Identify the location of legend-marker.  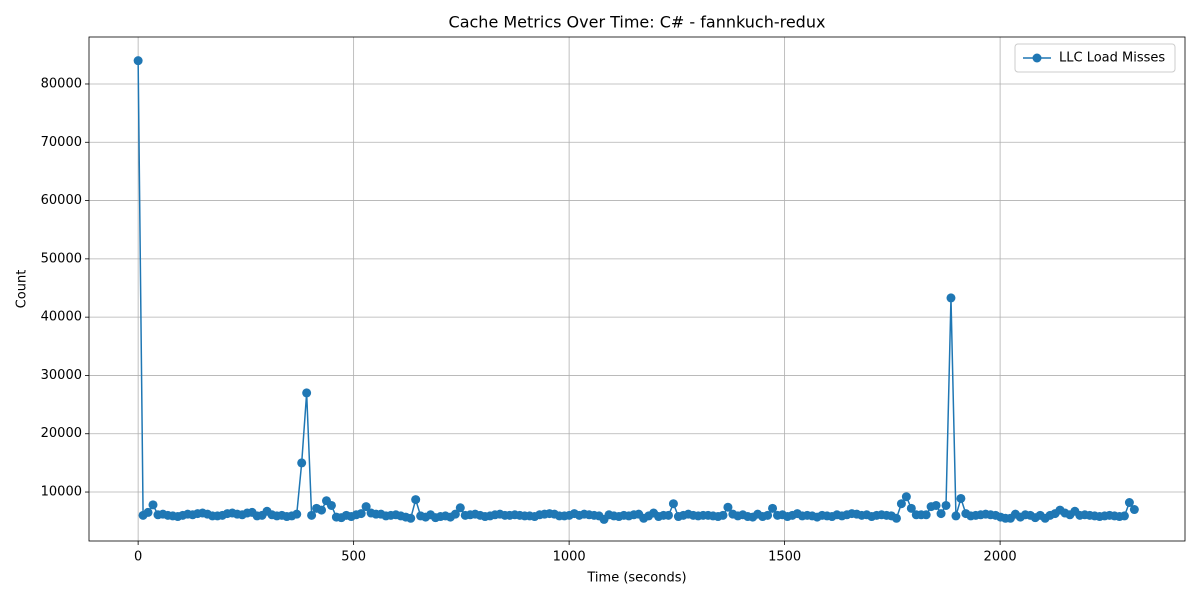
(1037, 58).